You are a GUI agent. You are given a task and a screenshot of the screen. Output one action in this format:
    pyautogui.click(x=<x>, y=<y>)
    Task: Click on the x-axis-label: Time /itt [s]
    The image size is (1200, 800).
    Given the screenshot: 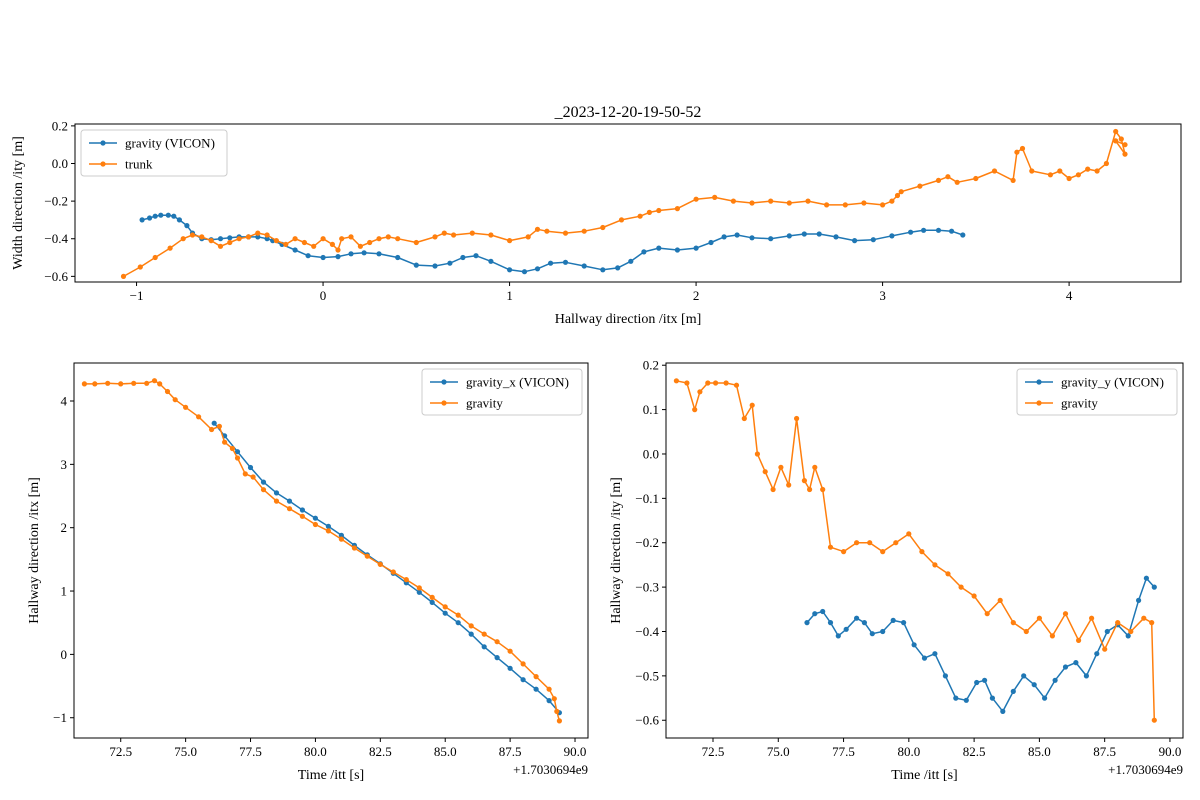 What is the action you would take?
    pyautogui.click(x=924, y=775)
    